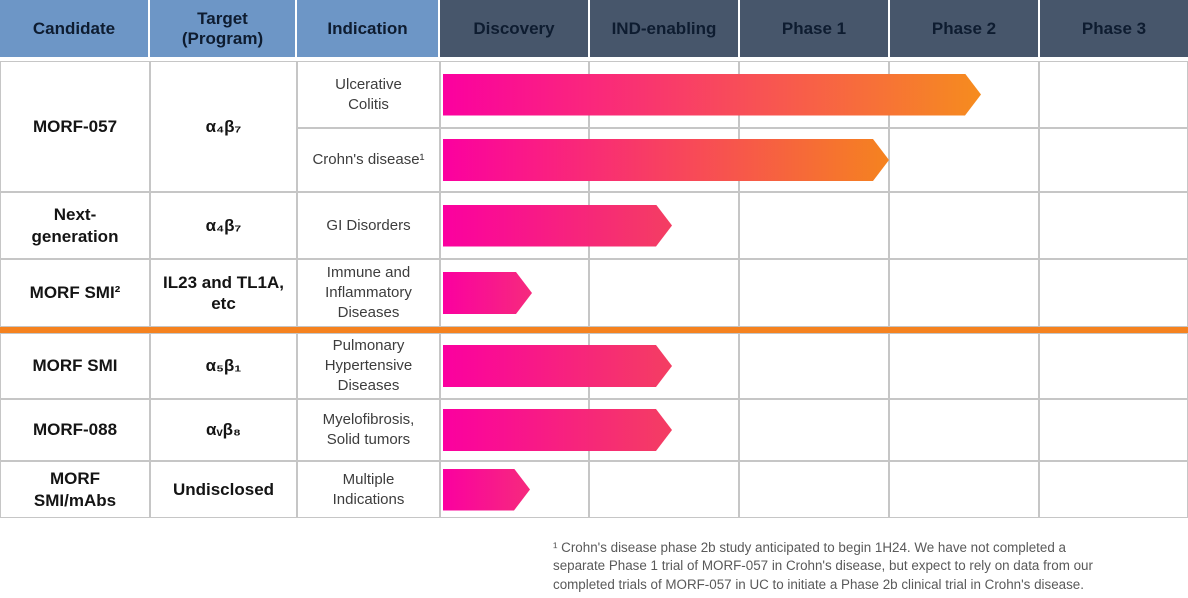  I want to click on candidate-cell-morf-smi: MORF SMI, so click(75, 366).